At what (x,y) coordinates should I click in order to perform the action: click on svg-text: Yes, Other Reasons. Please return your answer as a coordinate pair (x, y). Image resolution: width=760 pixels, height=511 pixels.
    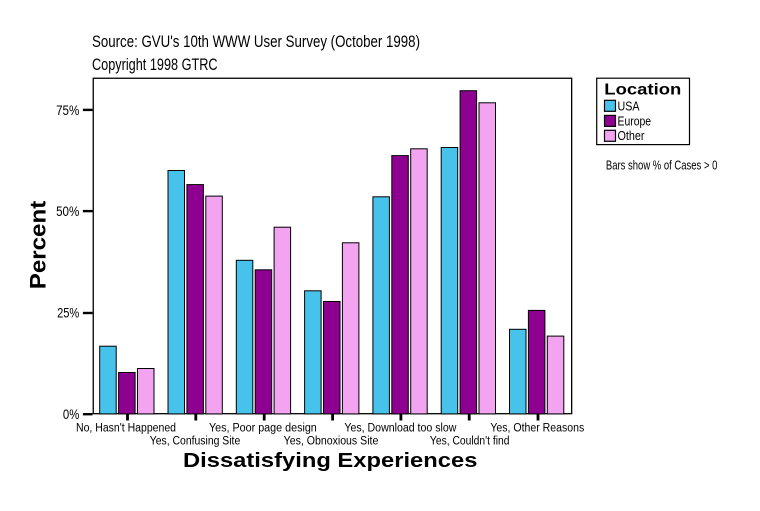
    Looking at the image, I should click on (537, 429).